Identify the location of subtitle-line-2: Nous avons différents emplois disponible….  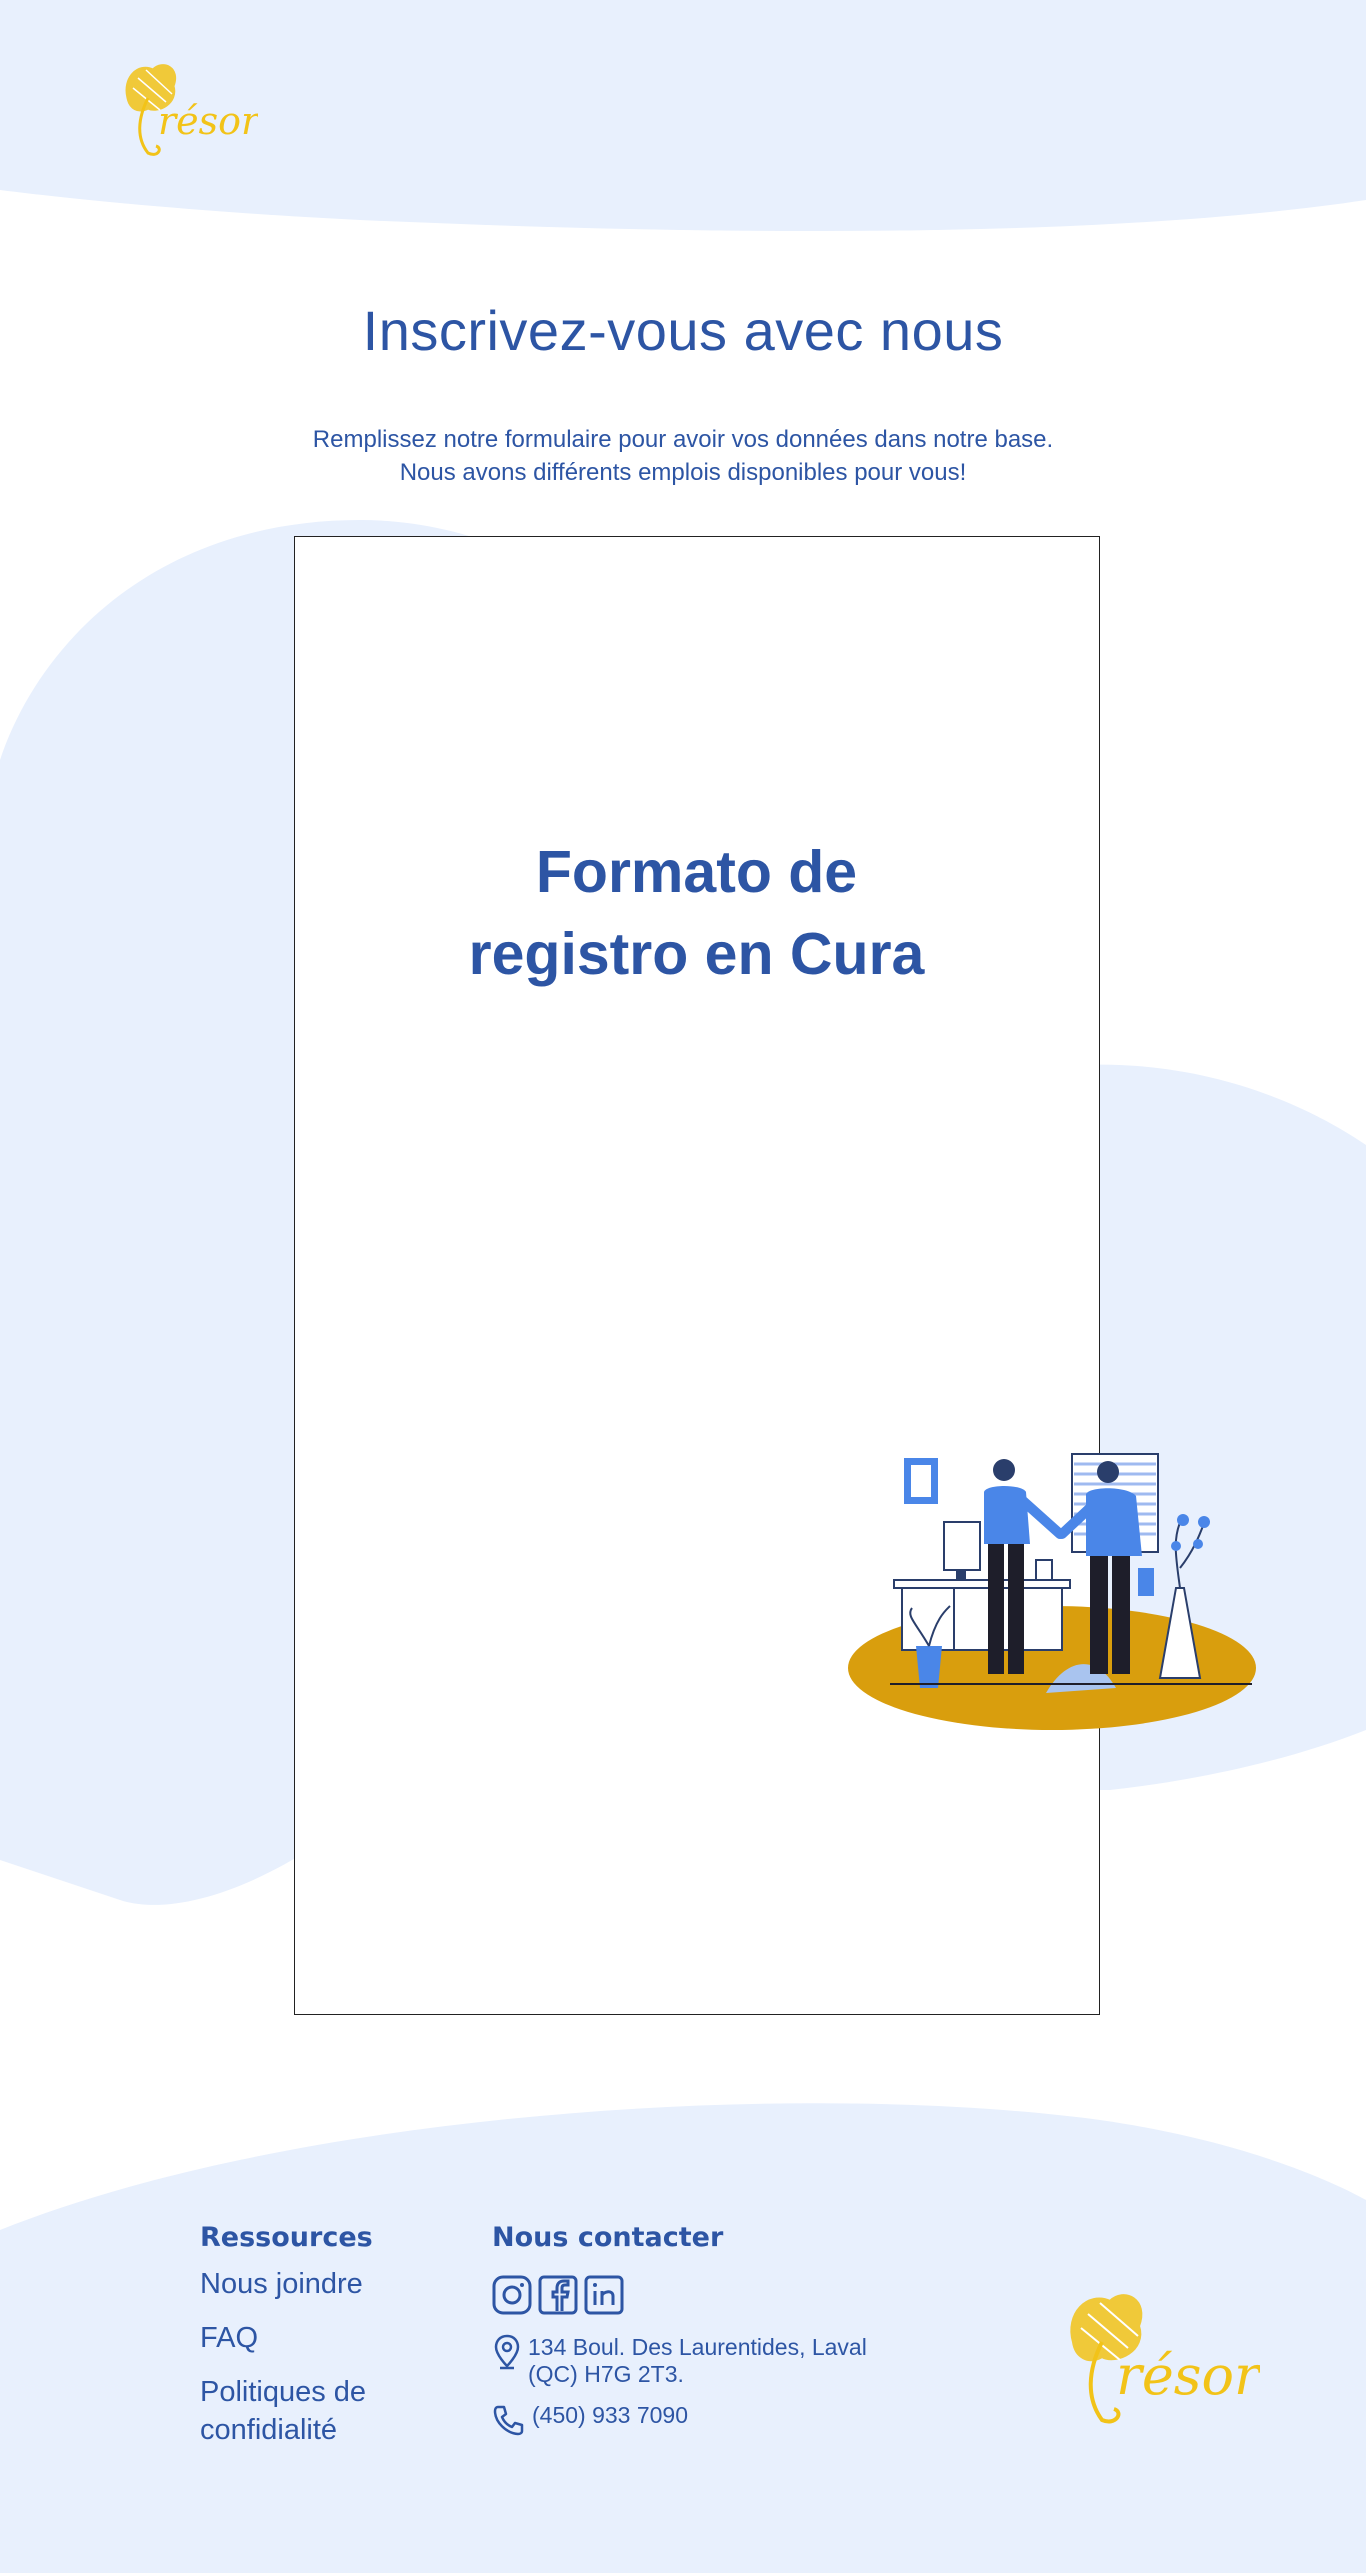
(683, 472).